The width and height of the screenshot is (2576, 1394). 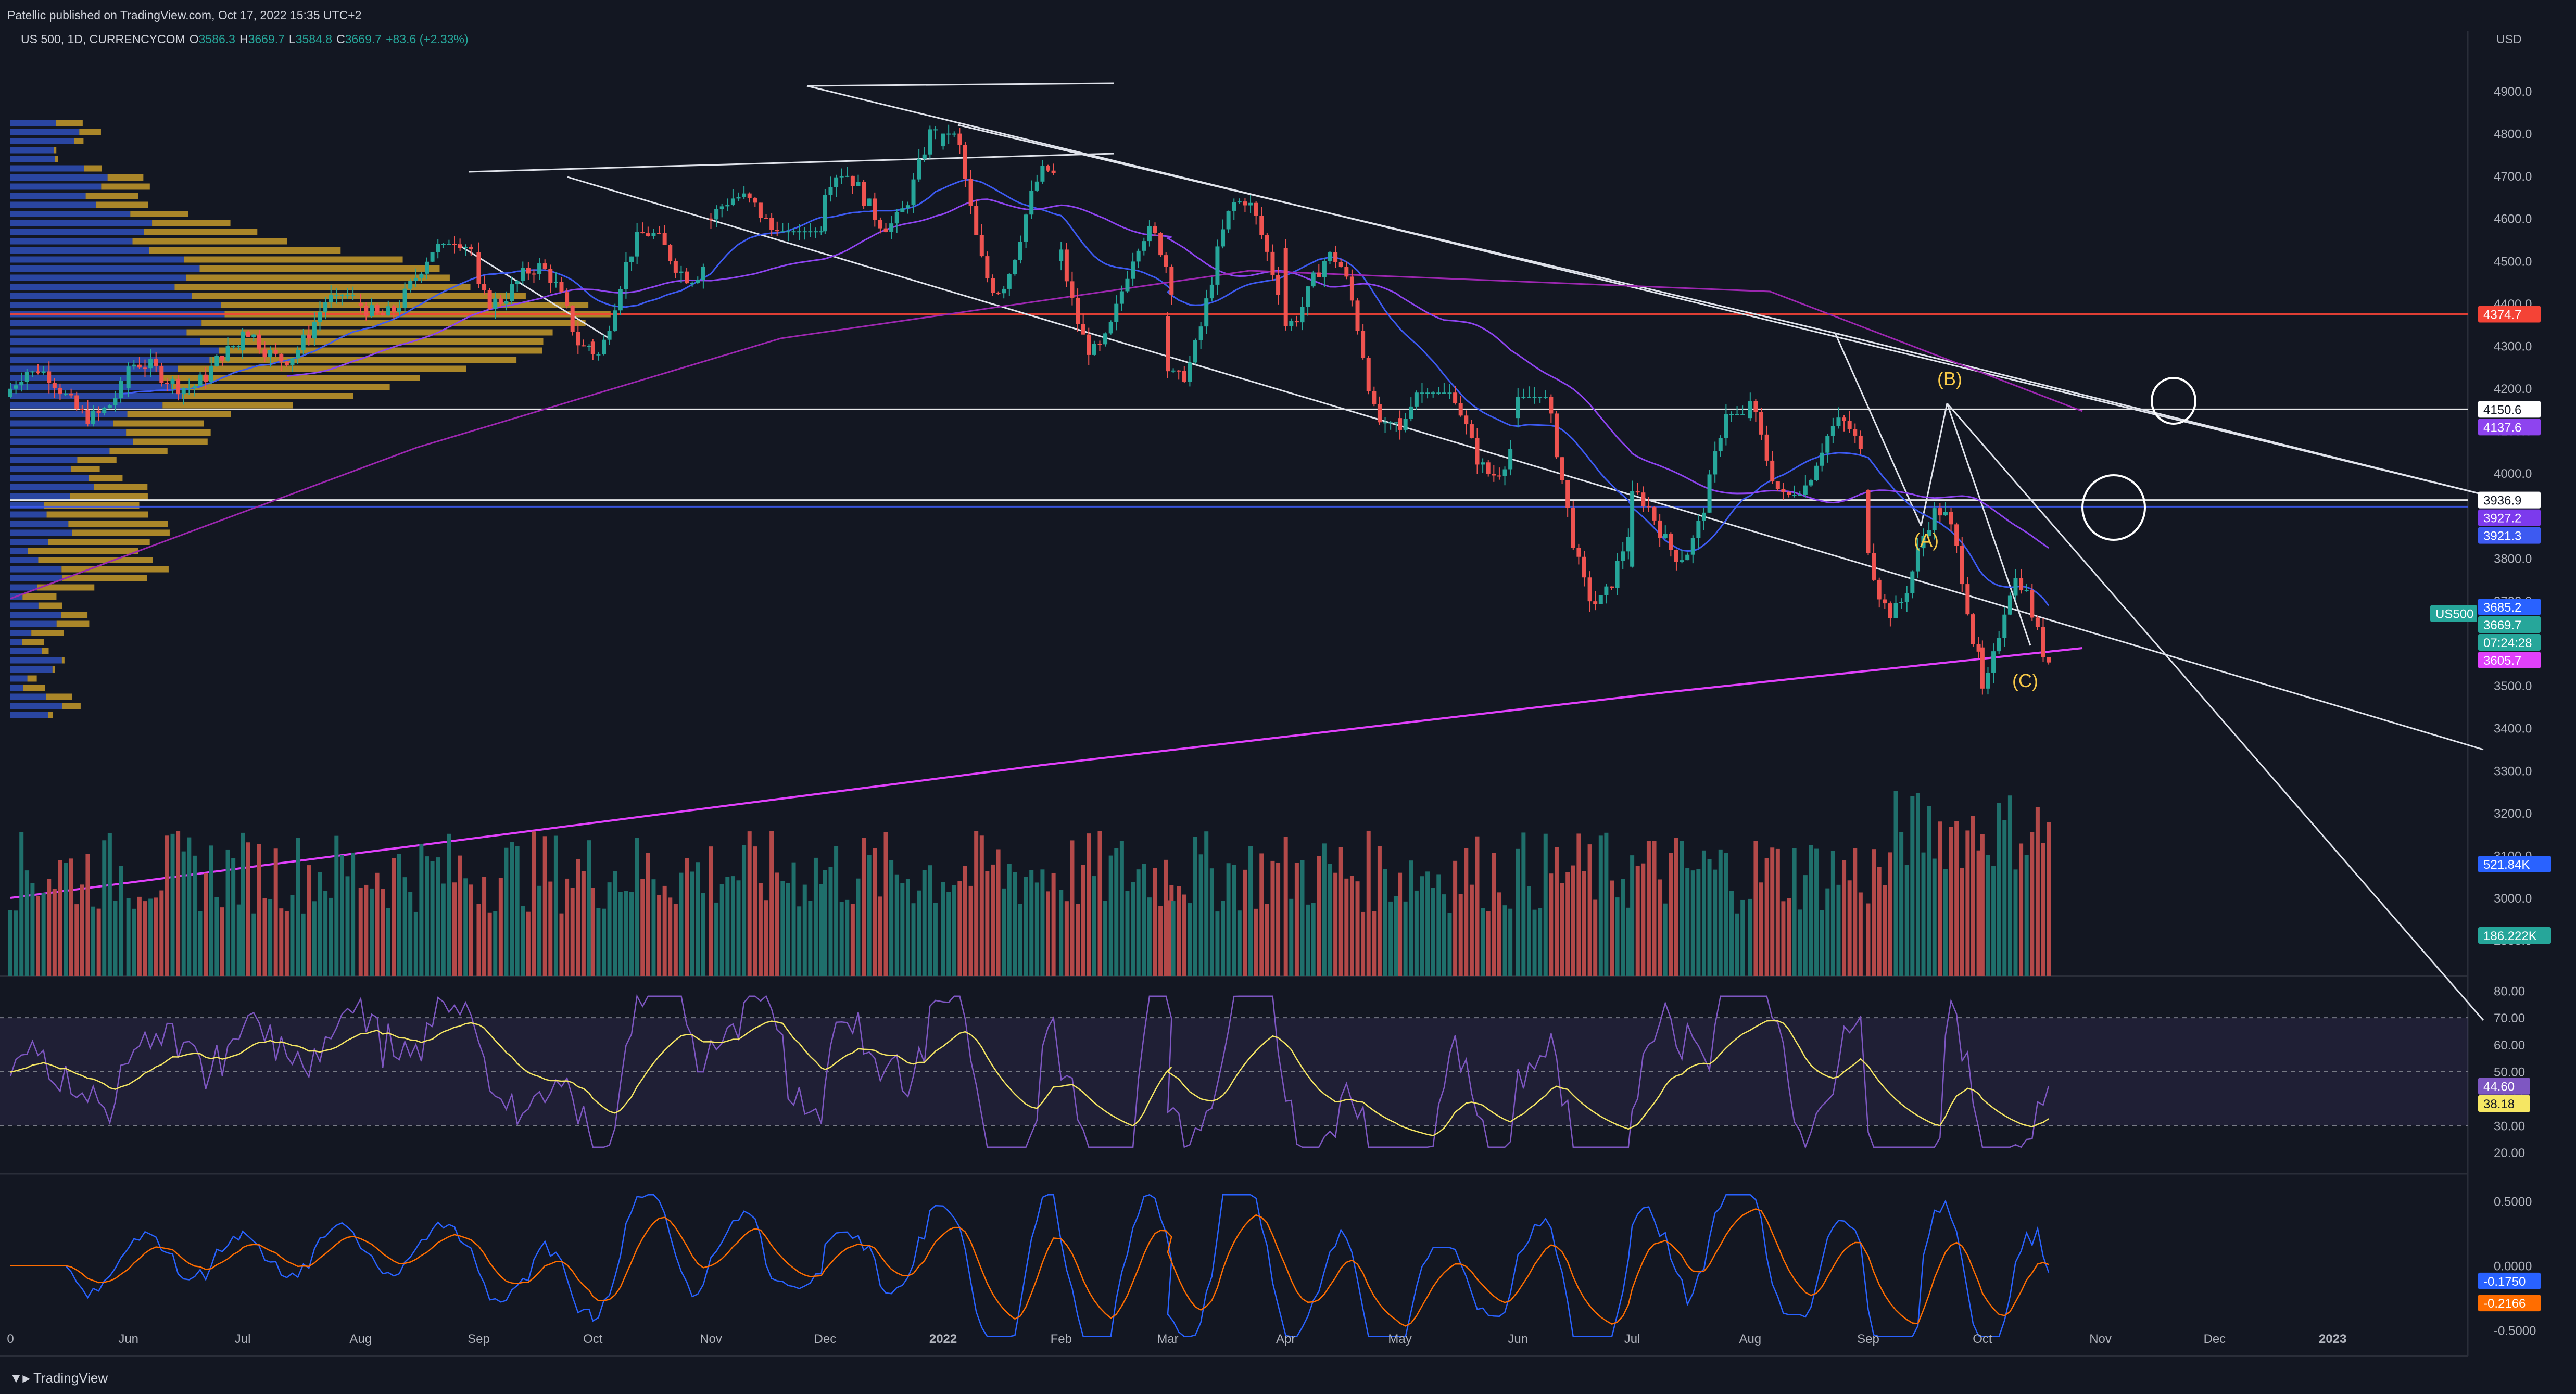 What do you see at coordinates (2509, 1073) in the screenshot?
I see `rsi-tick-label: 50.00` at bounding box center [2509, 1073].